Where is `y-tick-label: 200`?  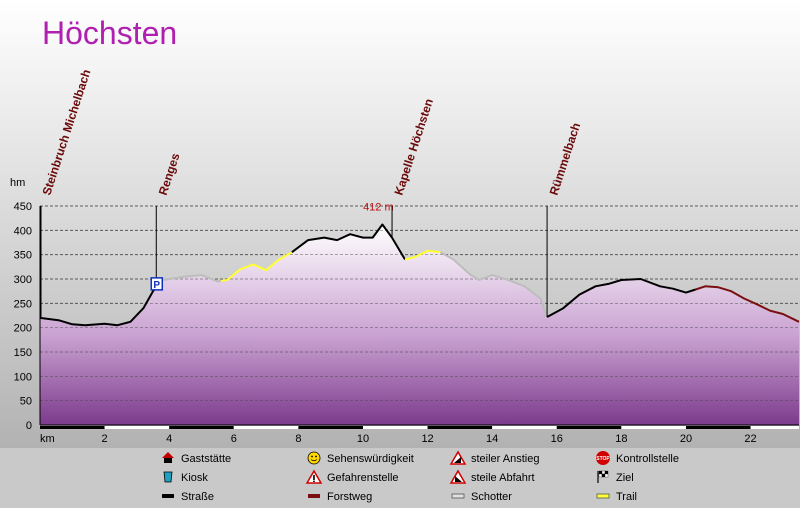
y-tick-label: 200 is located at coordinates (23, 329).